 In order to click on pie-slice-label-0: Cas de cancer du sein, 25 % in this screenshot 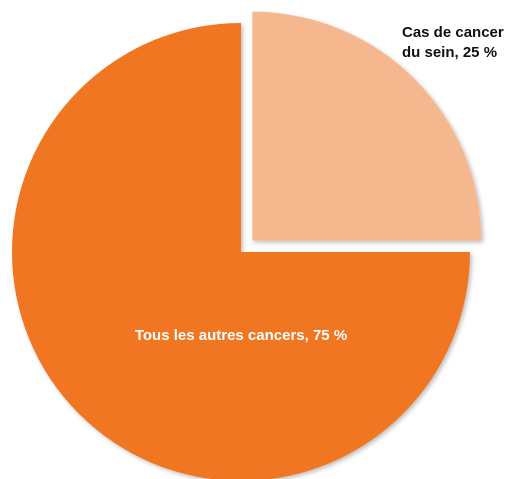, I will do `click(453, 42)`.